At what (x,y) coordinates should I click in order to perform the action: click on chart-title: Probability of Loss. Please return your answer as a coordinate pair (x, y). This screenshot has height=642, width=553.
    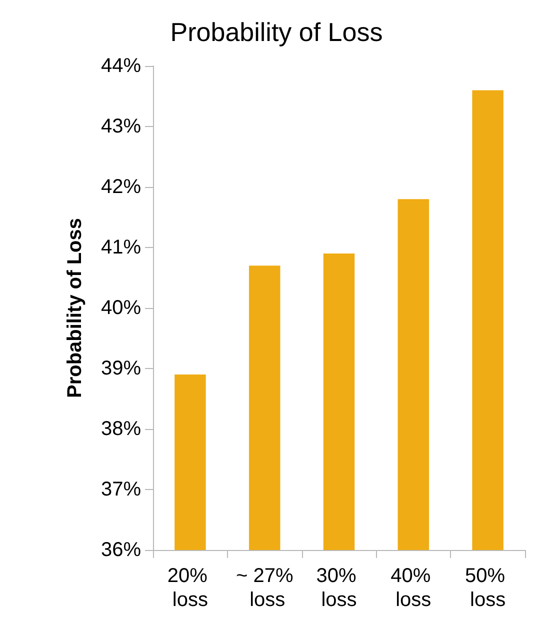
    Looking at the image, I should click on (276, 32).